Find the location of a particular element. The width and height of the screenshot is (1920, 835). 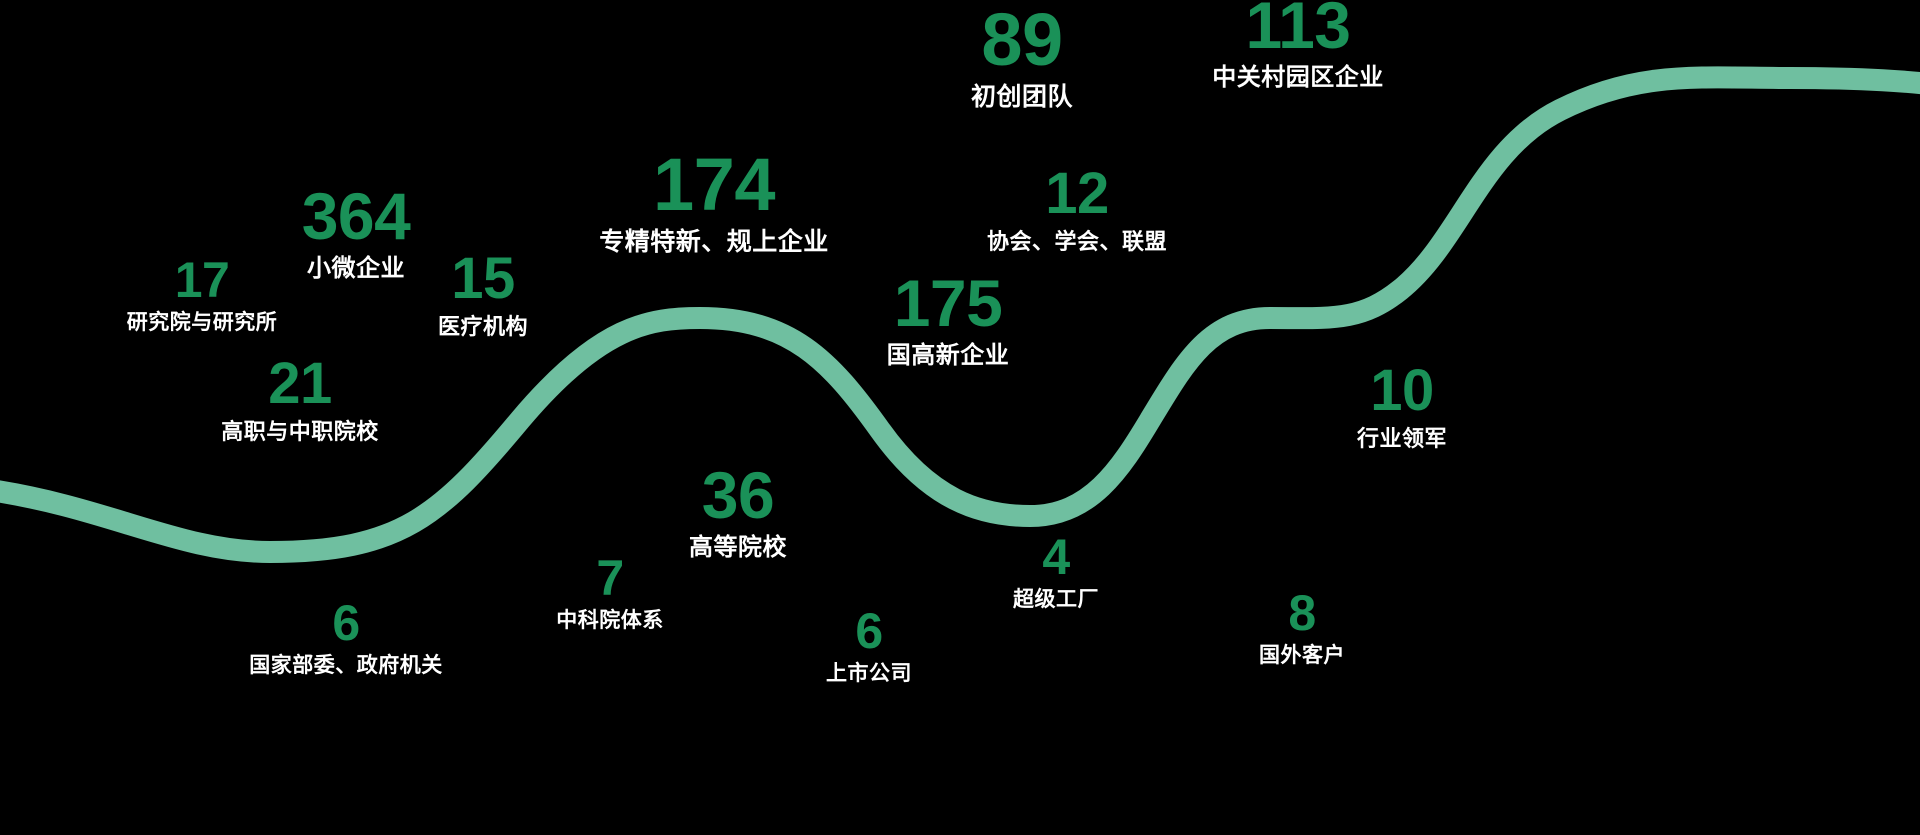

stat-item: 36 高等院校 is located at coordinates (738, 512).